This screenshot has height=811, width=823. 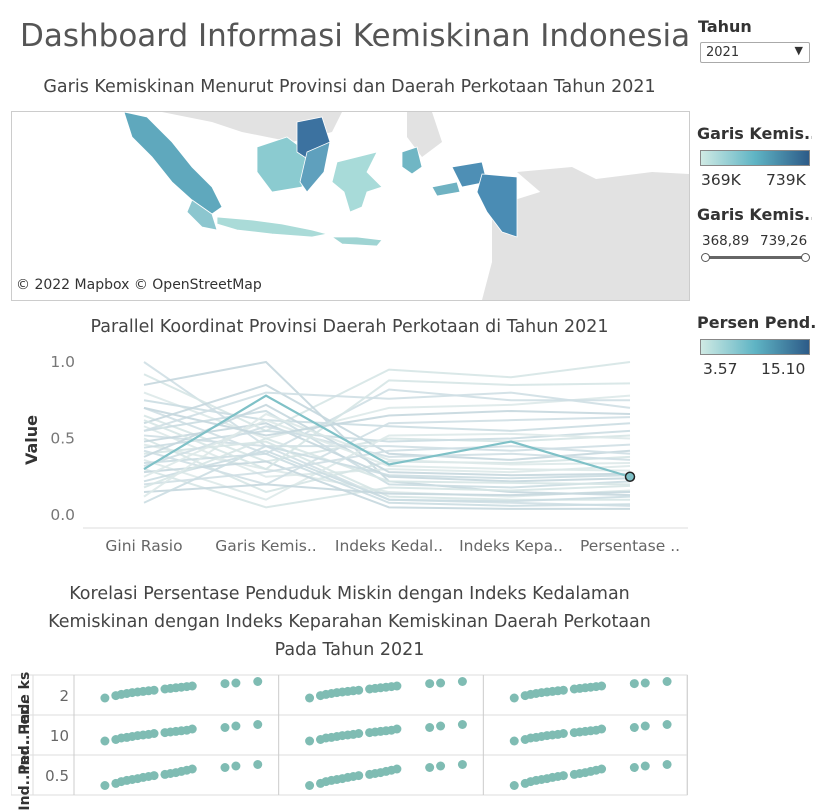 What do you see at coordinates (356, 241) in the screenshot?
I see `nusa-tenggara` at bounding box center [356, 241].